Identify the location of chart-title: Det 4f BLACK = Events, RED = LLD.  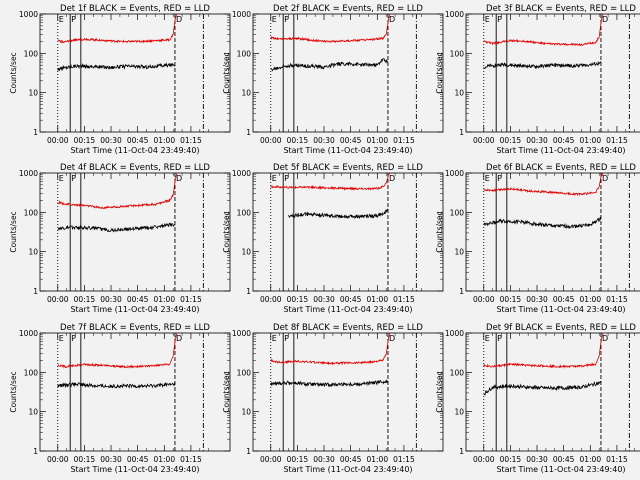
(135, 168).